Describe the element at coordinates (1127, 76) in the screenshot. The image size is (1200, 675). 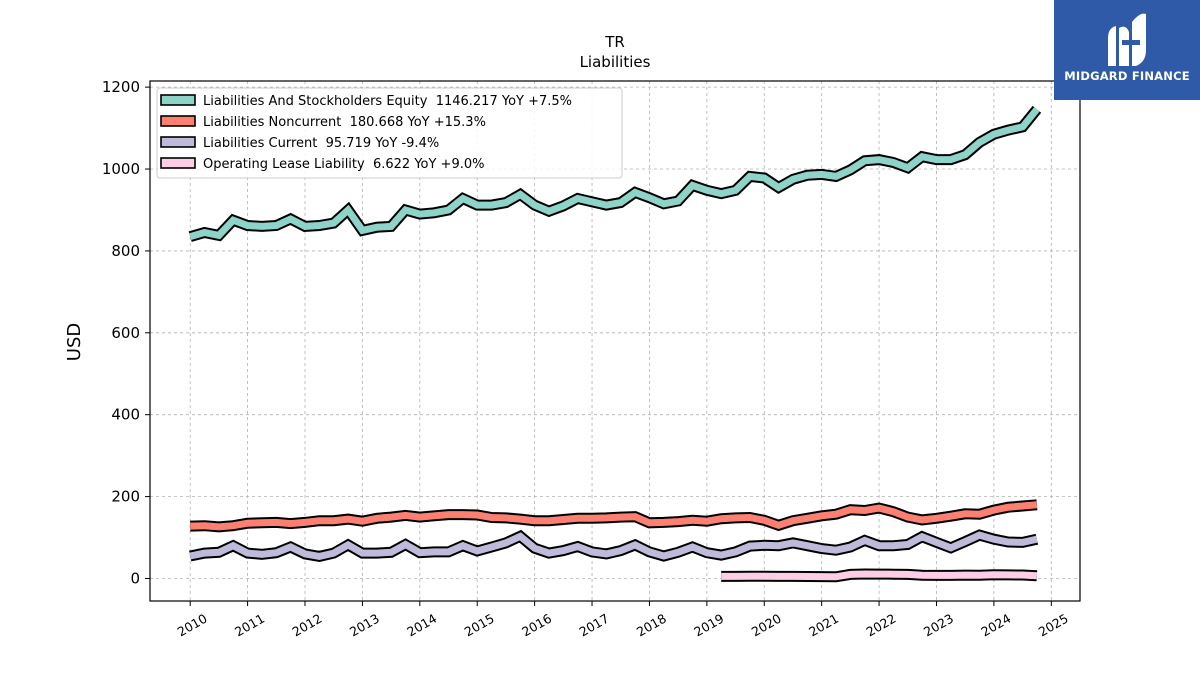
I see `logo-text: MIDGARD FINANCE` at that location.